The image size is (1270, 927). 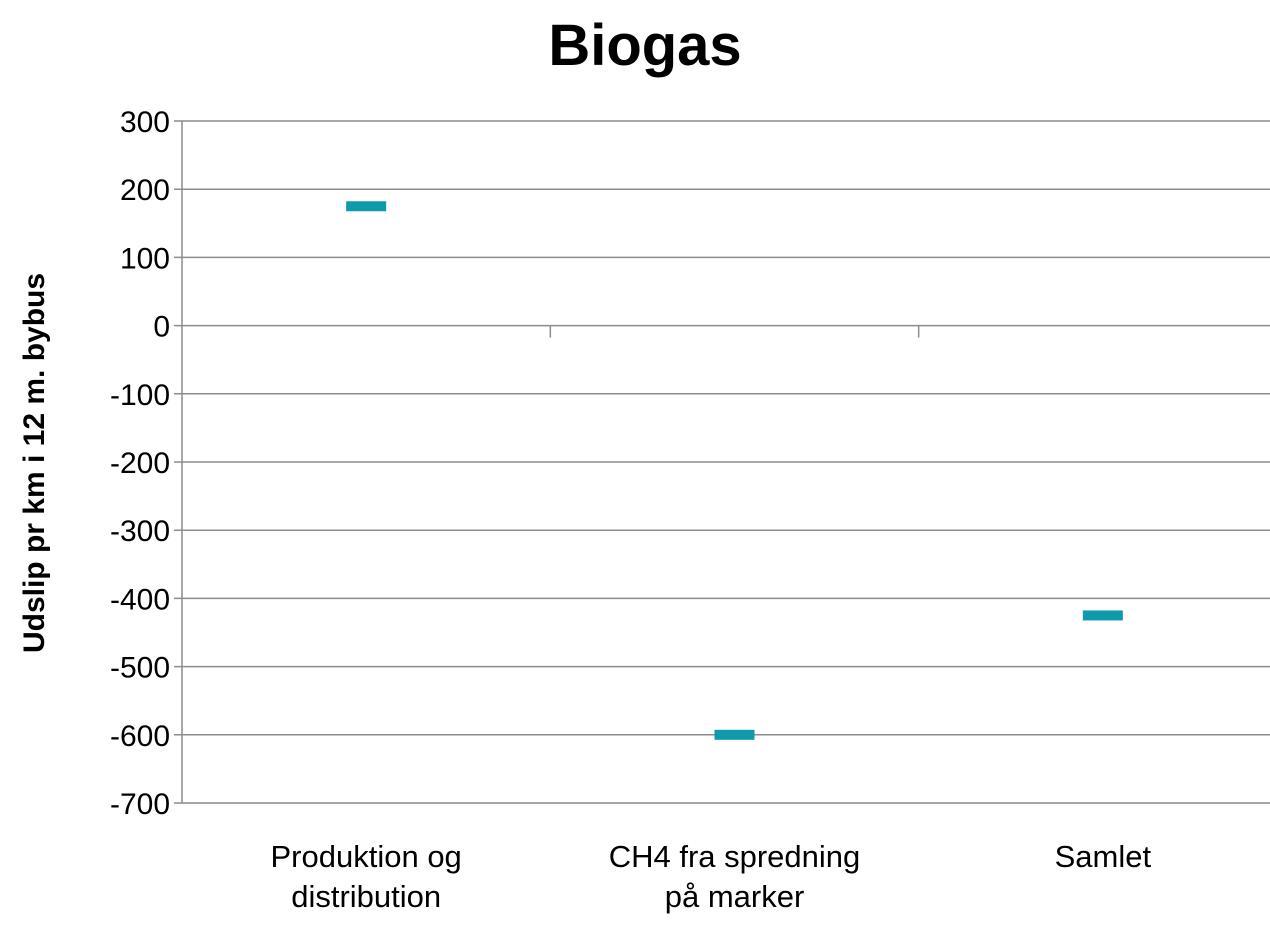 I want to click on y-axis-label: Udslip pr km i 12 m. bybus, so click(x=34, y=463).